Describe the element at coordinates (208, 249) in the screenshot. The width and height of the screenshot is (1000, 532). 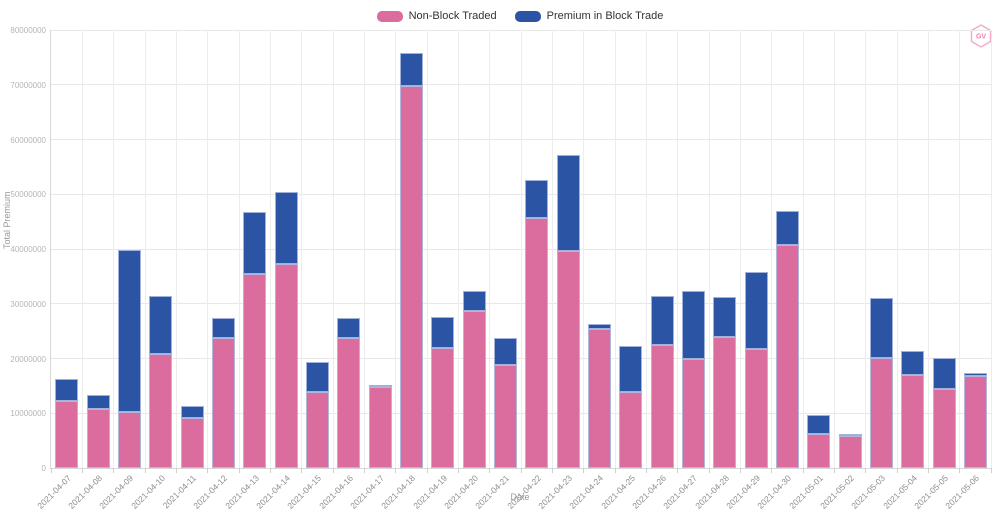
I see `x-gridline` at that location.